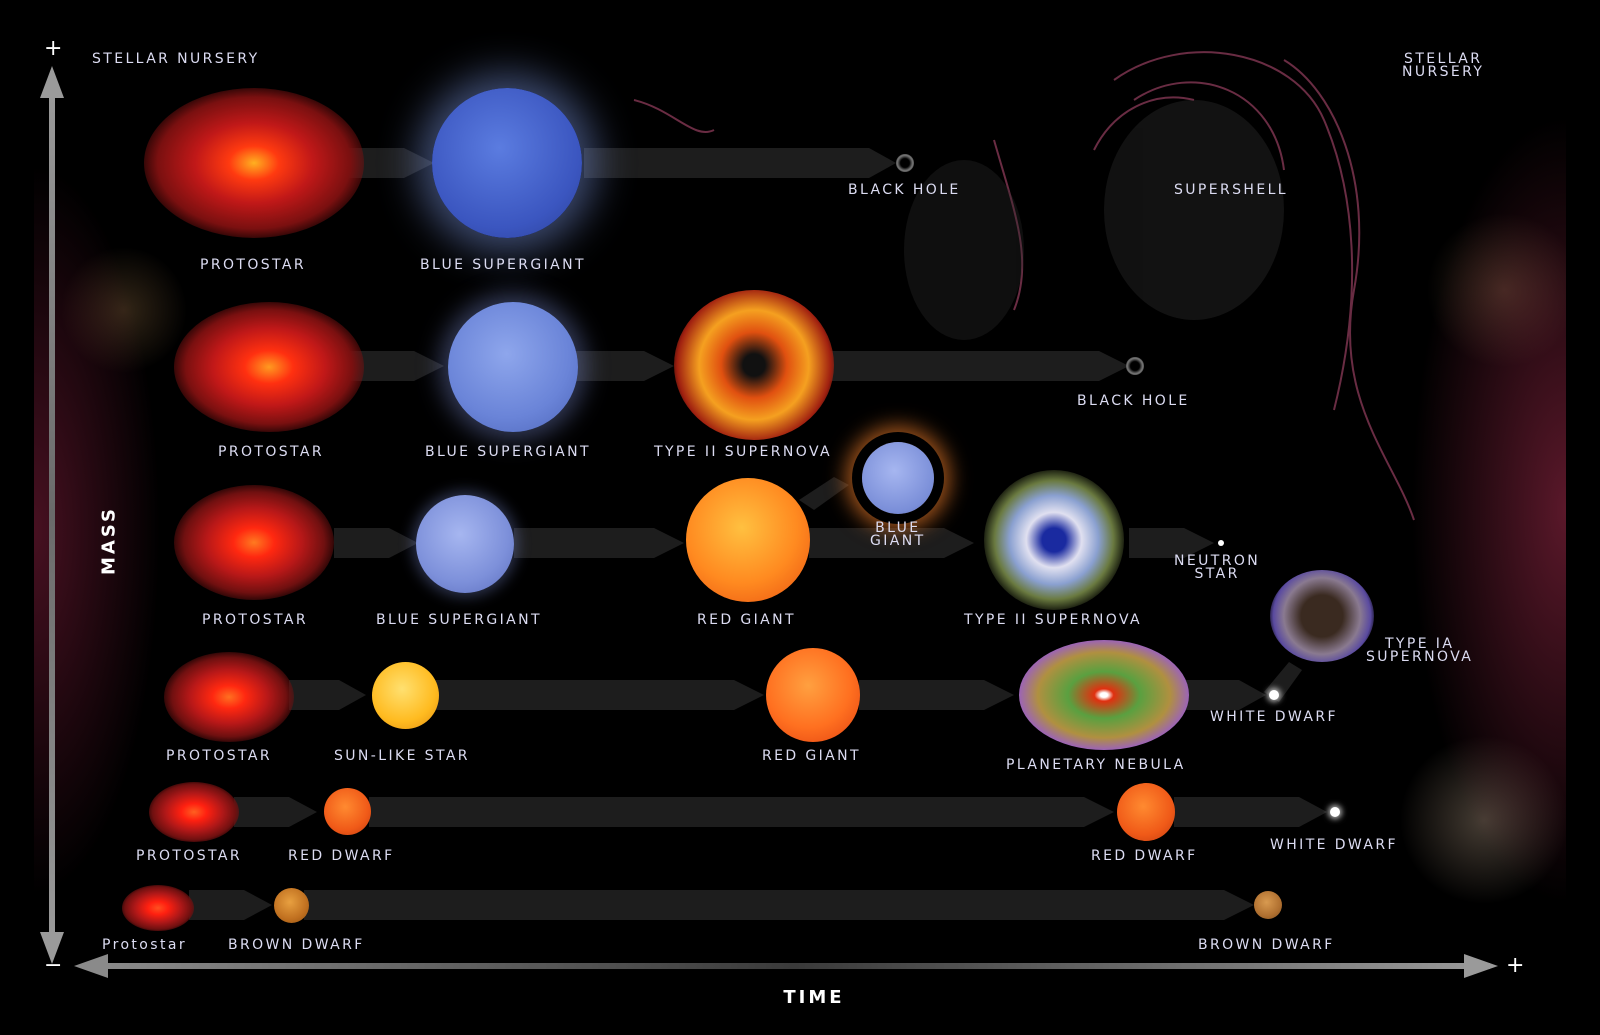 Image resolution: width=1600 pixels, height=1035 pixels. I want to click on black-hole-r2, so click(1135, 366).